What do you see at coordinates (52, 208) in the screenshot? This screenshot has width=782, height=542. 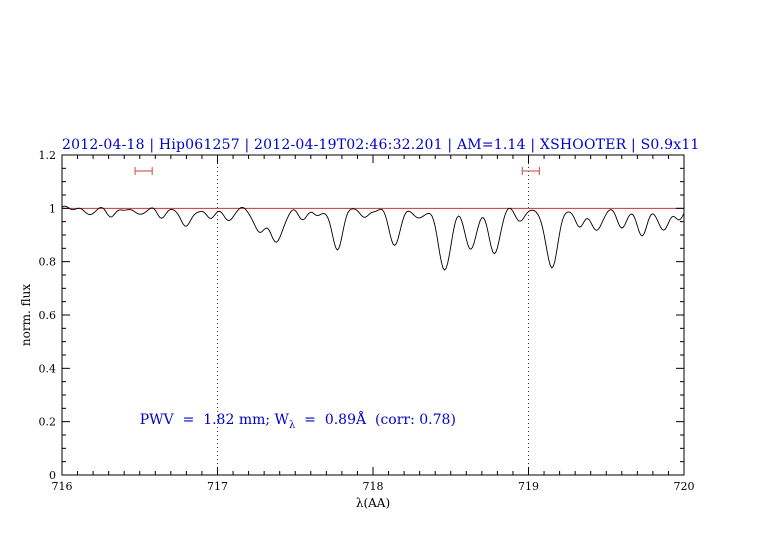 I see `y-tick-label: 1` at bounding box center [52, 208].